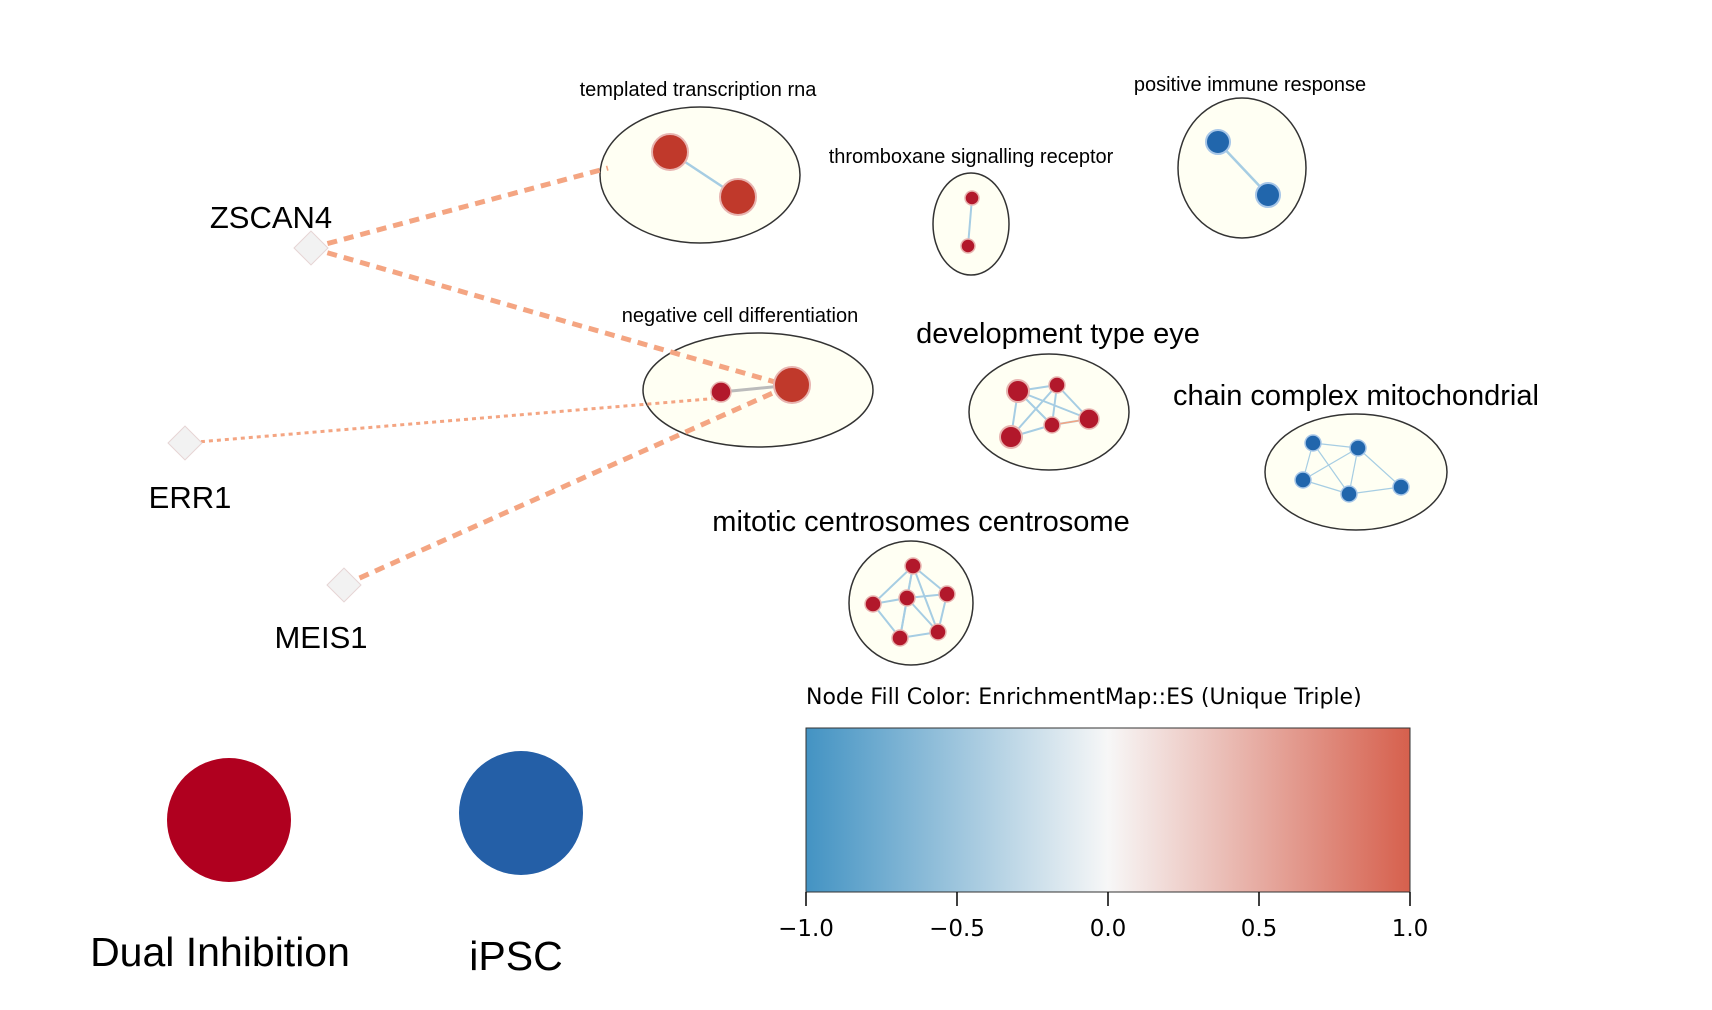  I want to click on cluster-development-type-eye: development type eye, so click(1058, 394).